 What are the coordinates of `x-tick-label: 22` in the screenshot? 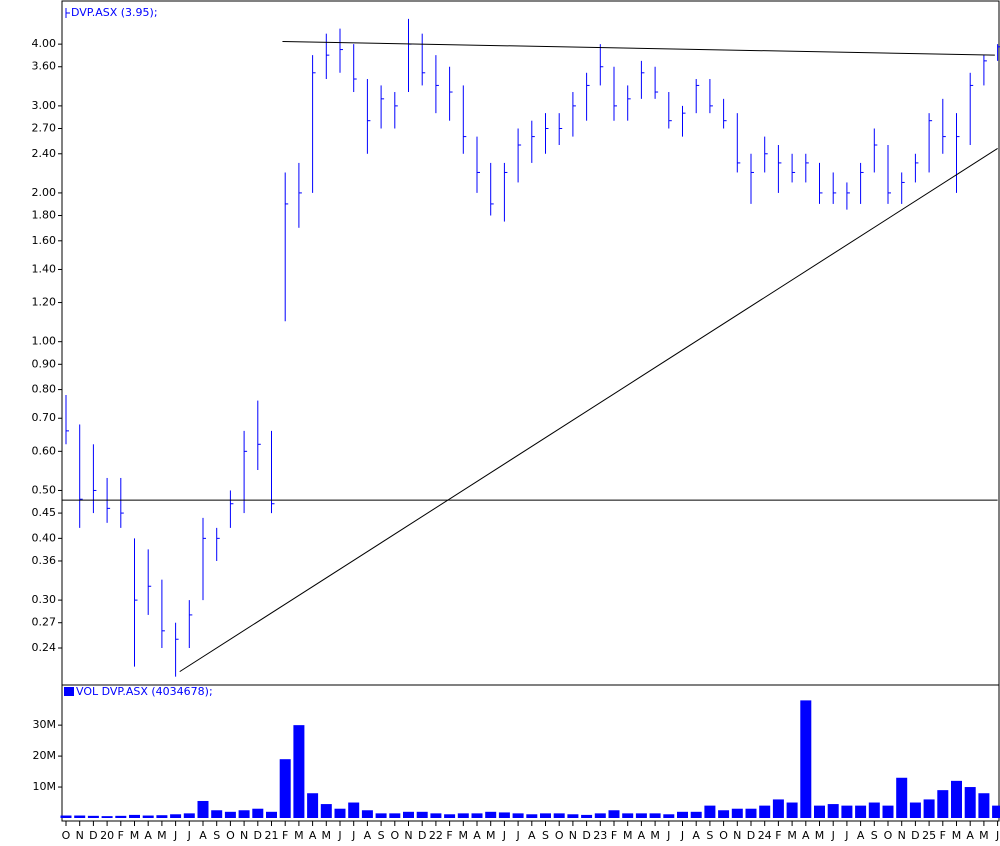 It's located at (436, 835).